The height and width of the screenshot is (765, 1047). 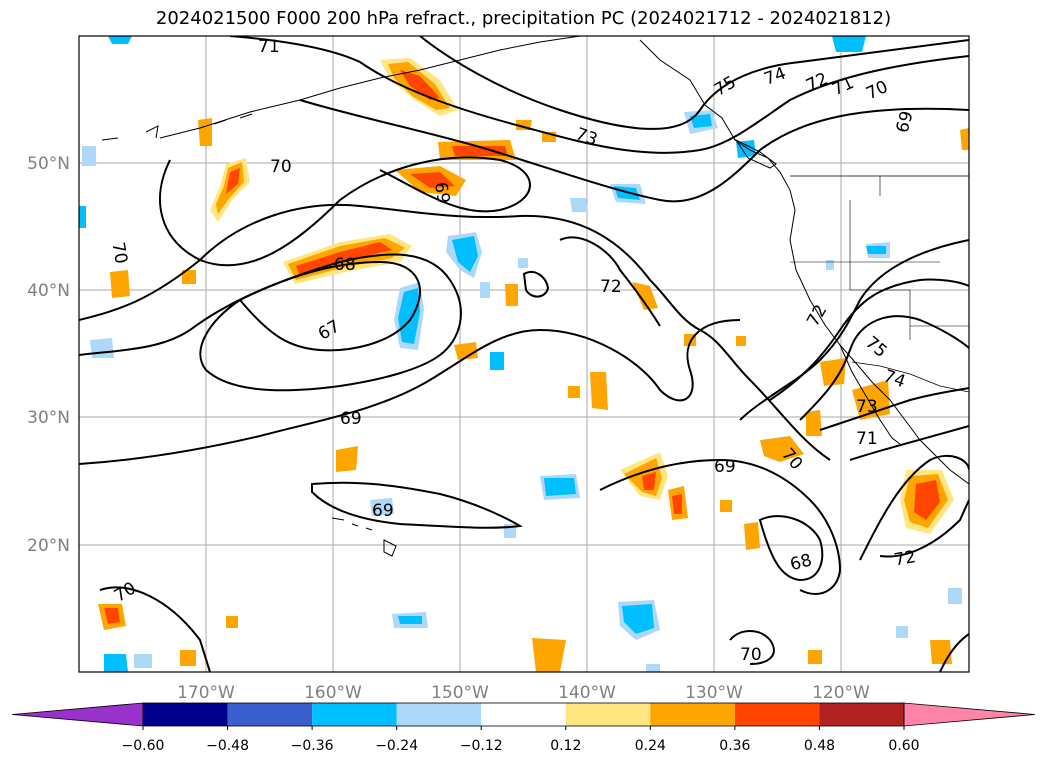 What do you see at coordinates (396, 746) in the screenshot?
I see `colorbar-tick-label: −0.24` at bounding box center [396, 746].